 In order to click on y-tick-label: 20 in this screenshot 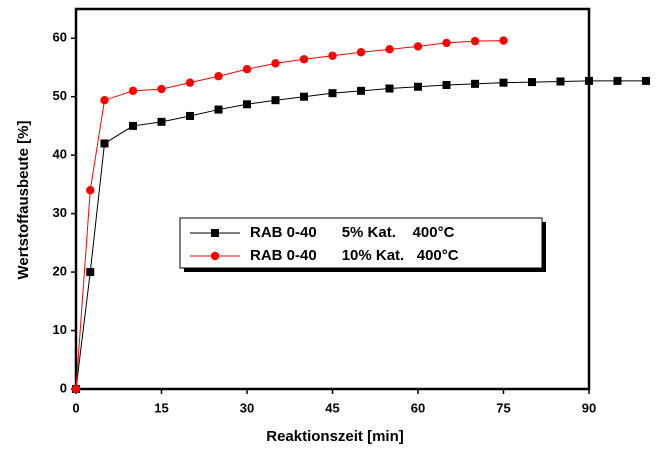, I will do `click(60, 271)`.